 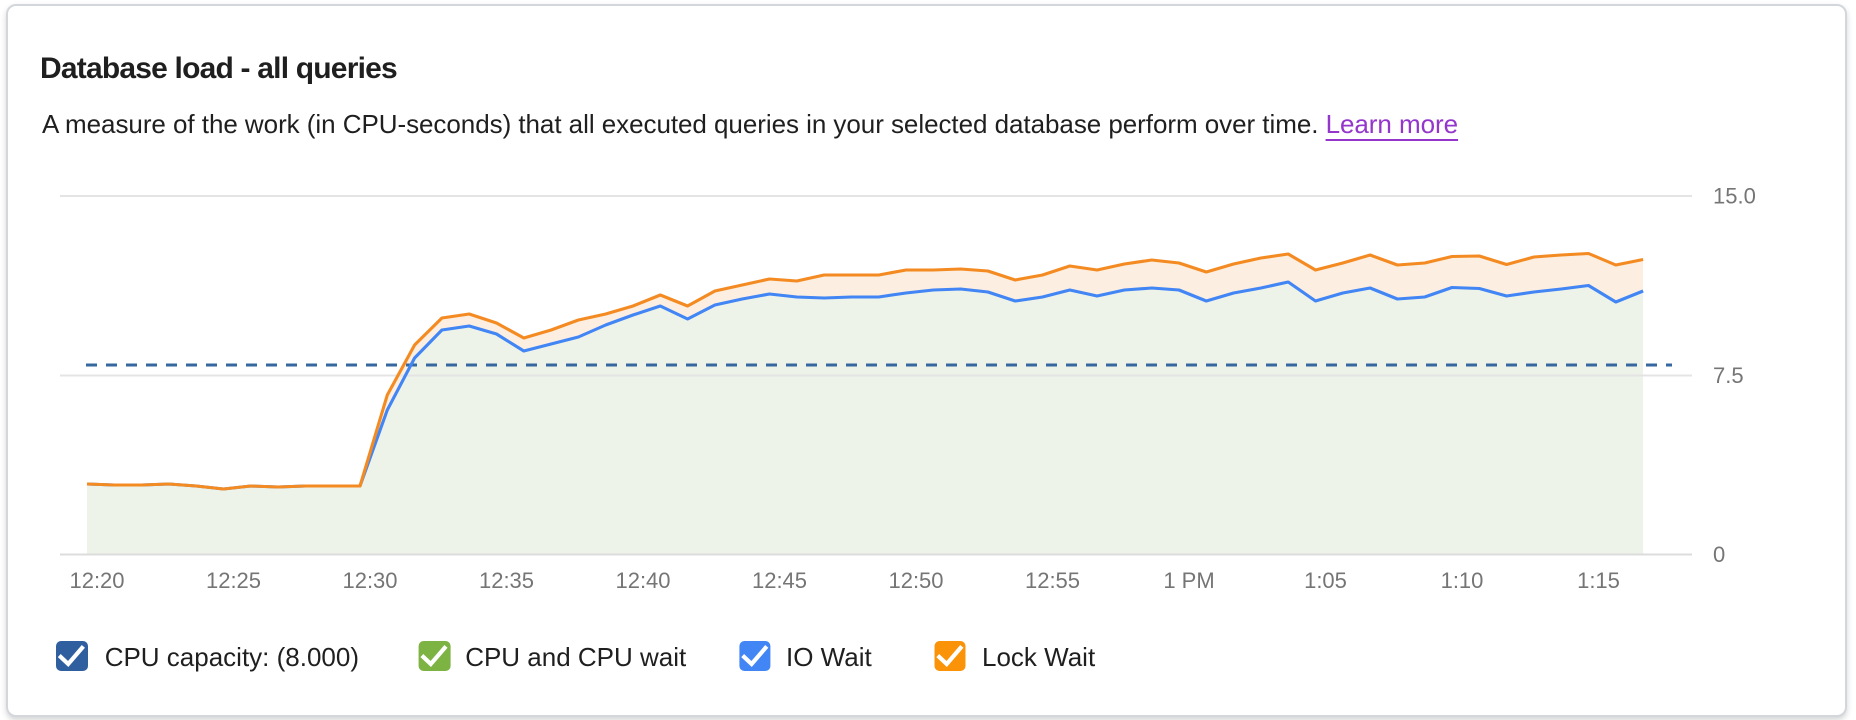 What do you see at coordinates (1325, 580) in the screenshot?
I see `svg-text: 1:05` at bounding box center [1325, 580].